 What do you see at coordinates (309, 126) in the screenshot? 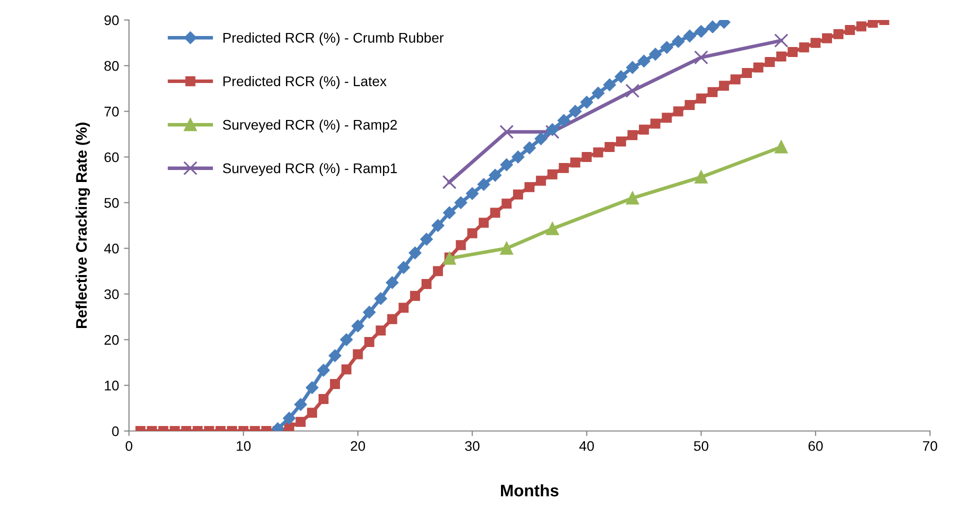
I see `legend-label: Surveyed RCR (%) - Ramp2` at bounding box center [309, 126].